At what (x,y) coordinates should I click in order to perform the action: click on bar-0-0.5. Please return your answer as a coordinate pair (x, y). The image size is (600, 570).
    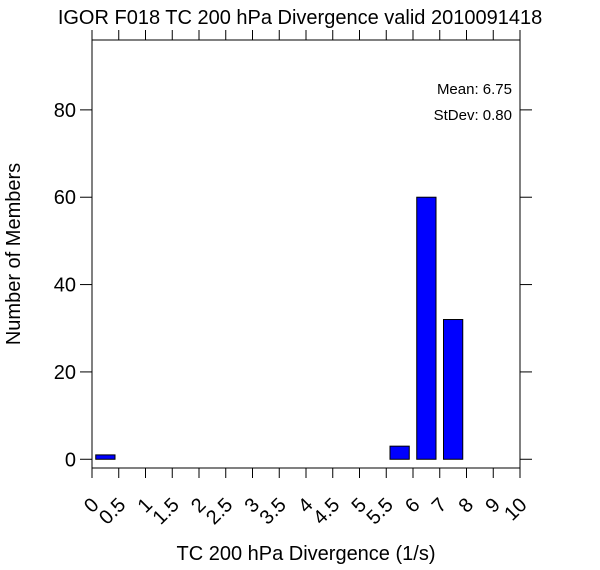
    Looking at the image, I should click on (105, 457).